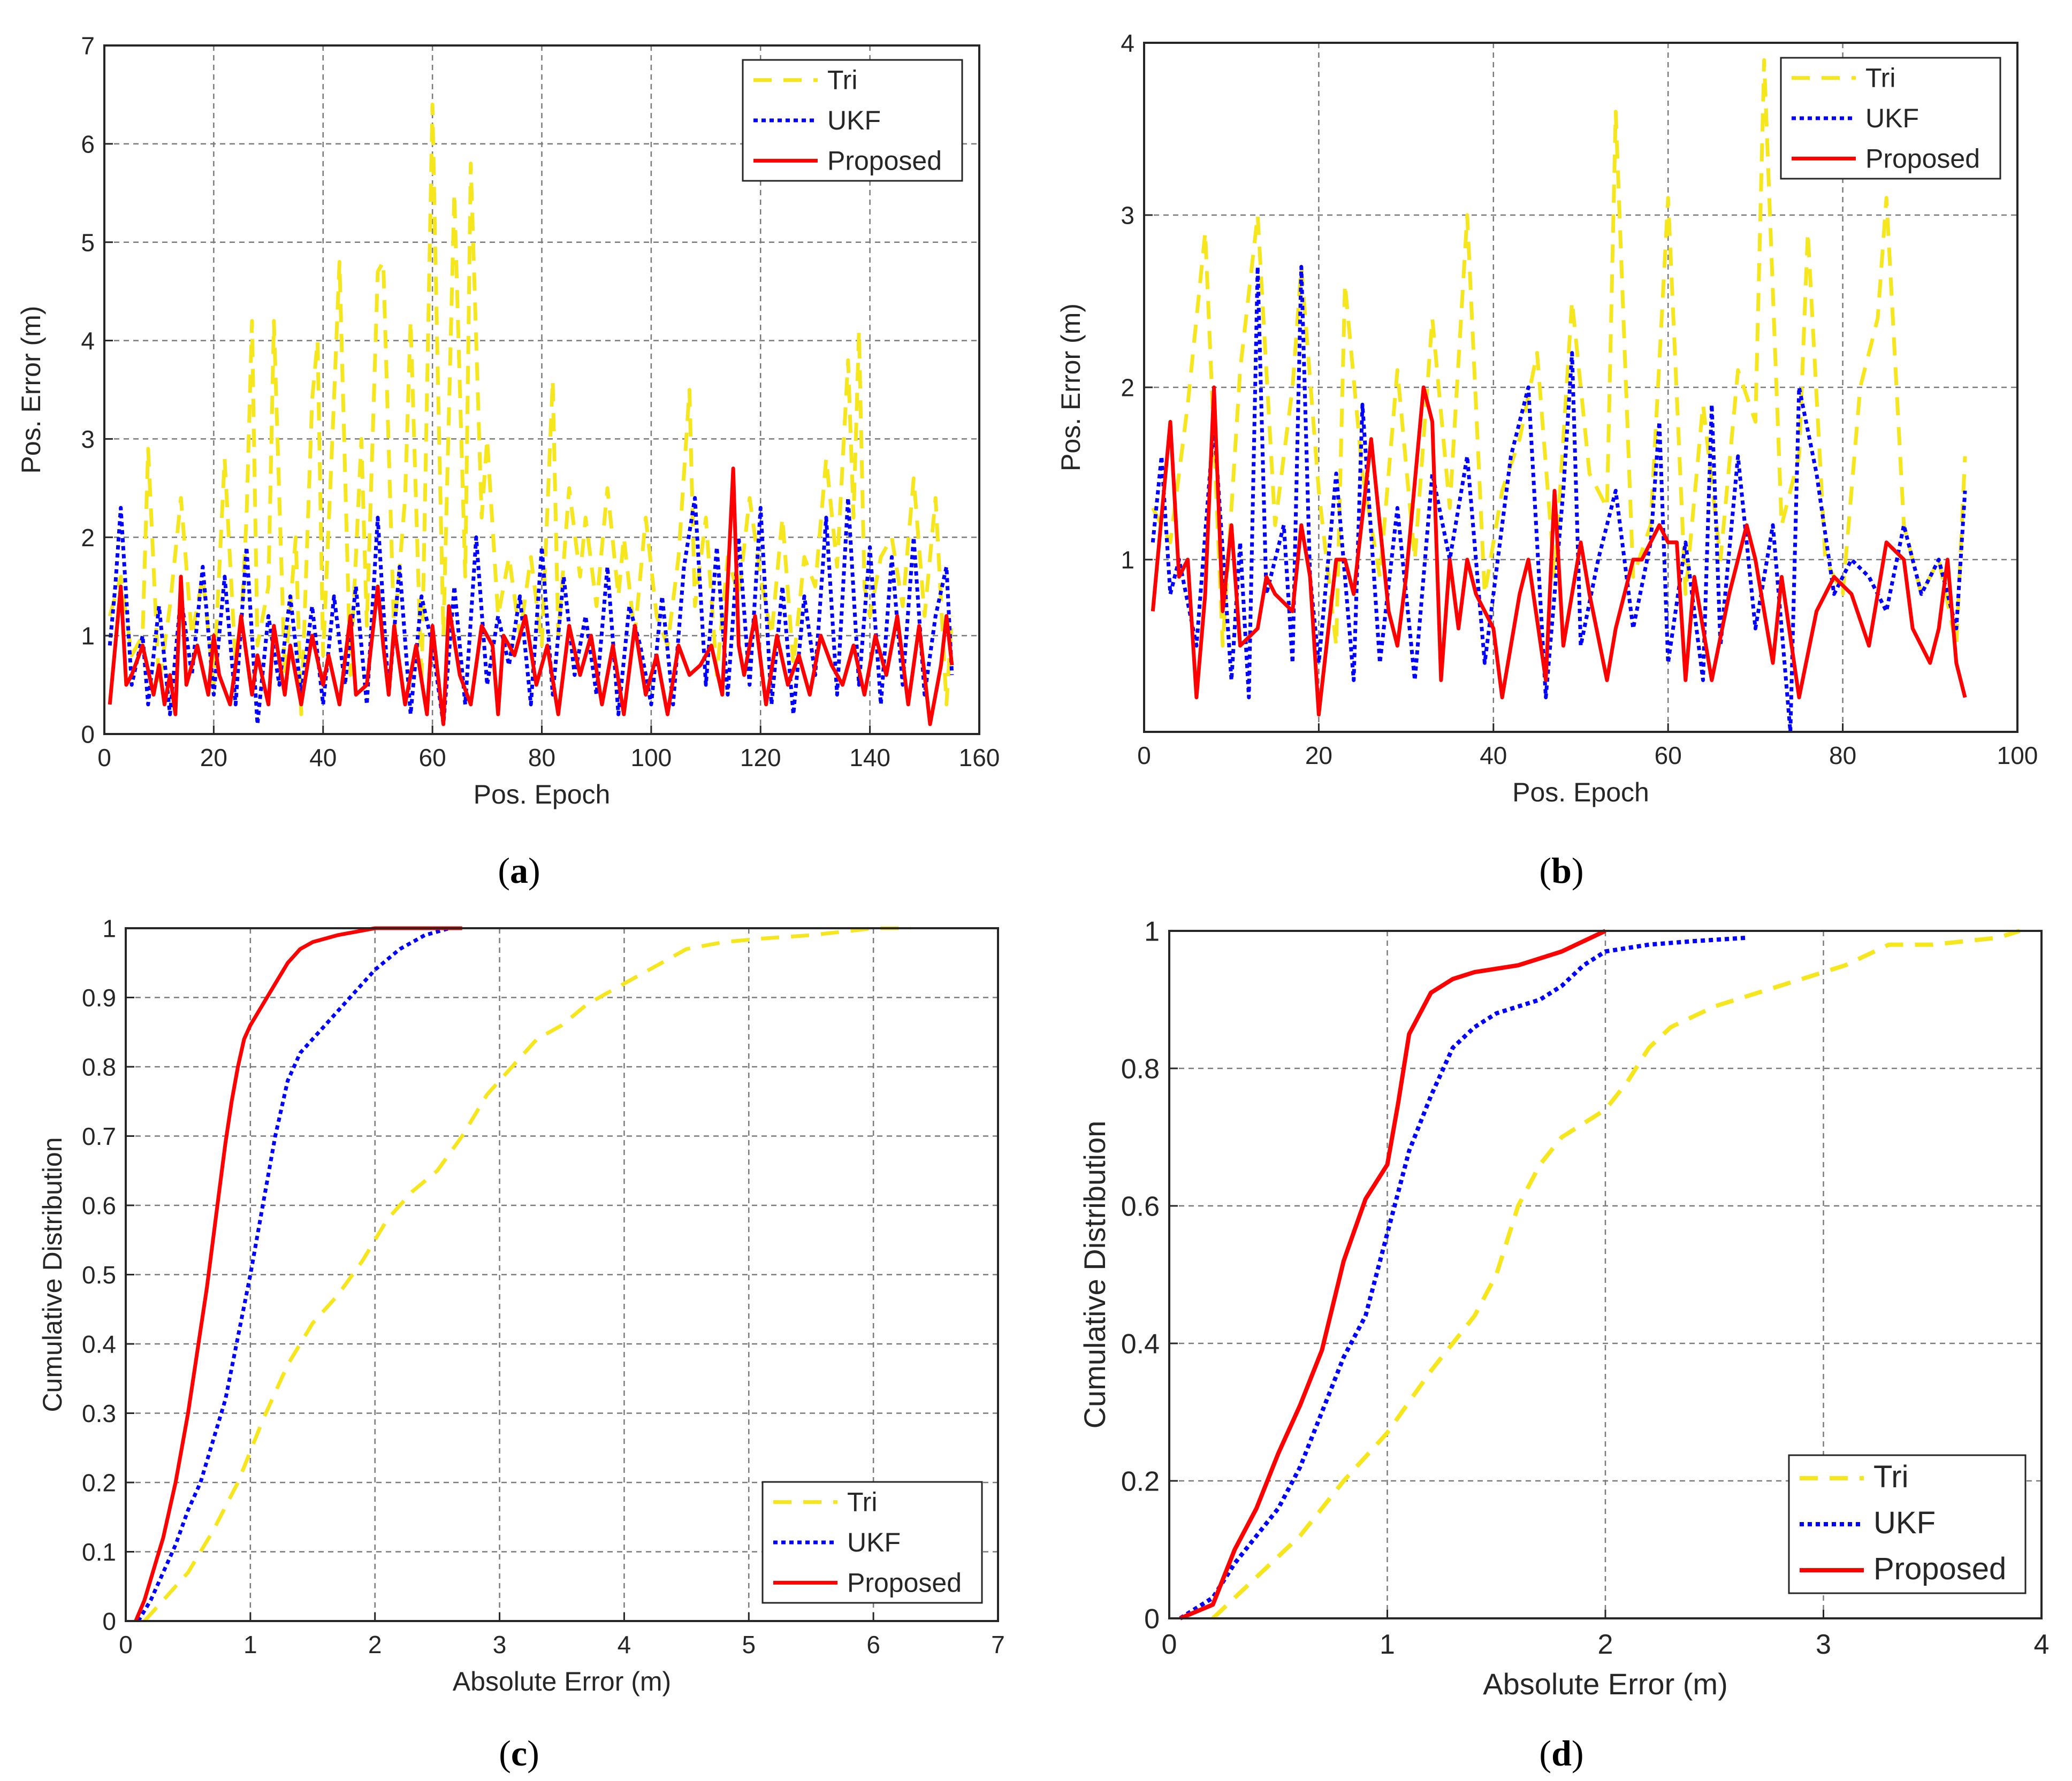  I want to click on x-tick-label: 120, so click(761, 757).